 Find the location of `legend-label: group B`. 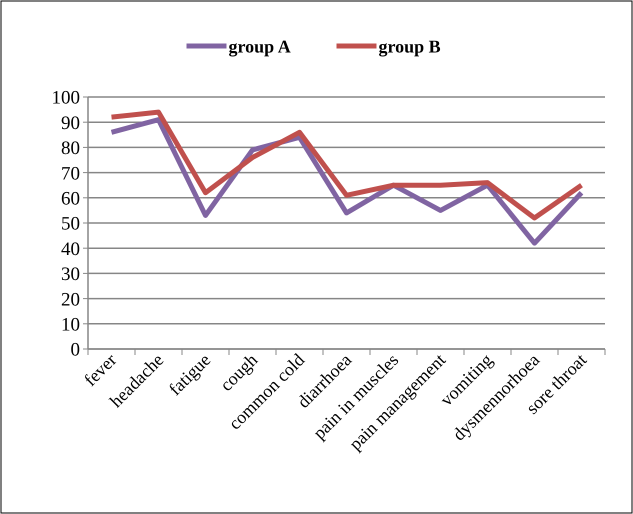

legend-label: group B is located at coordinates (409, 46).